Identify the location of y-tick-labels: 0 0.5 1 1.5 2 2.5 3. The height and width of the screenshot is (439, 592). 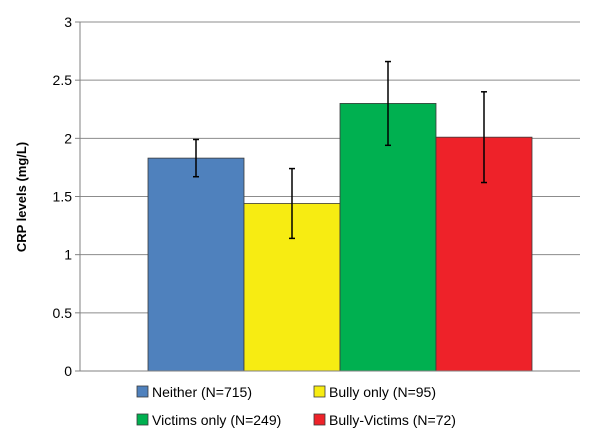
(63, 196).